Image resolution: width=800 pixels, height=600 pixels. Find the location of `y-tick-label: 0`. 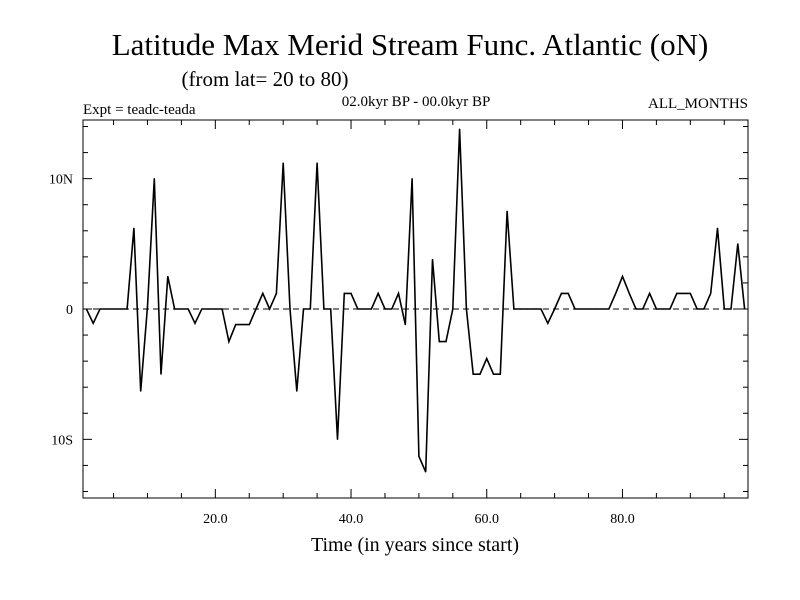

y-tick-label: 0 is located at coordinates (69, 310).